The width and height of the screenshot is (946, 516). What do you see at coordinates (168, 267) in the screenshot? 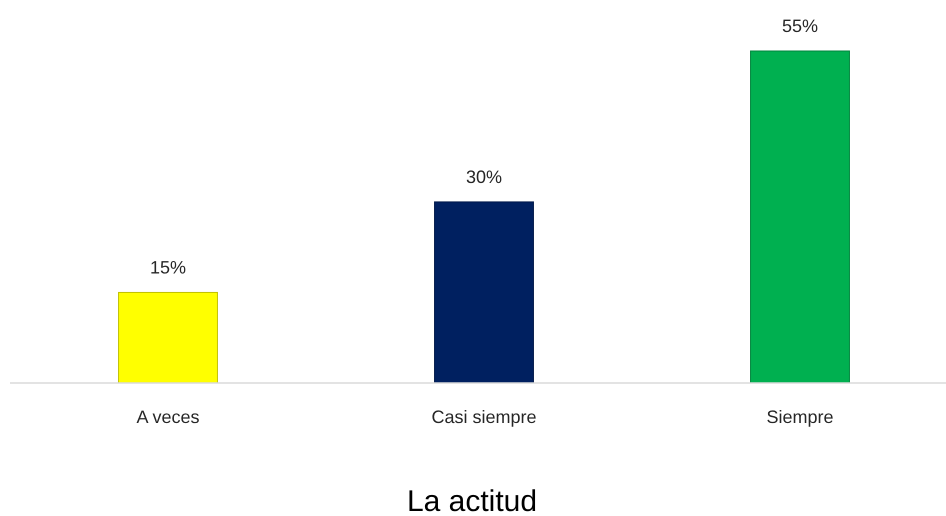
I see `data-label: 15%` at bounding box center [168, 267].